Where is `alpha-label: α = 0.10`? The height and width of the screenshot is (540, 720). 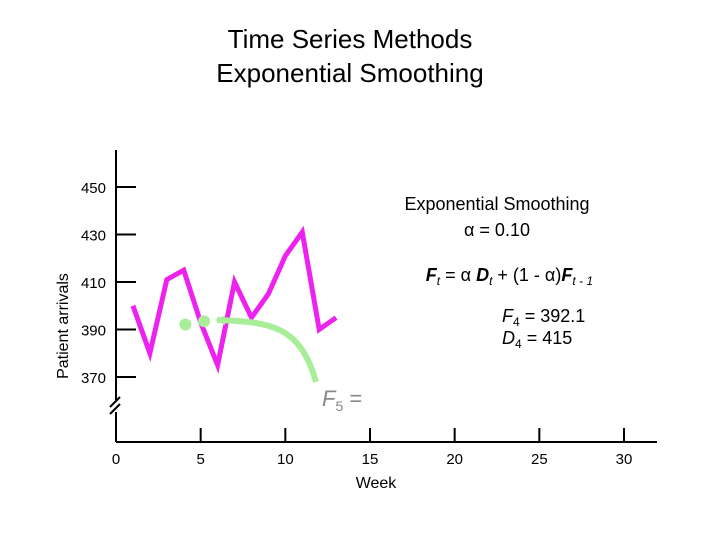 alpha-label: α = 0.10 is located at coordinates (497, 230).